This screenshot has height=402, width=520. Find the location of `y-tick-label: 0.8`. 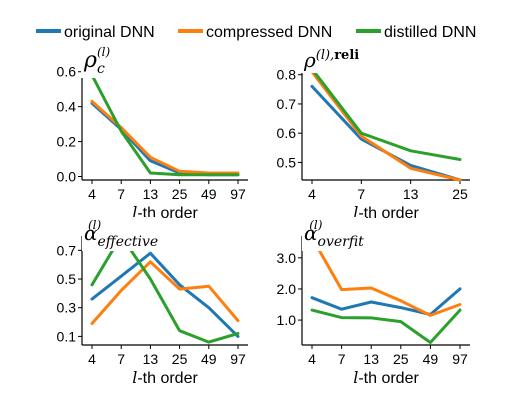

y-tick-label: 0.8 is located at coordinates (287, 75).